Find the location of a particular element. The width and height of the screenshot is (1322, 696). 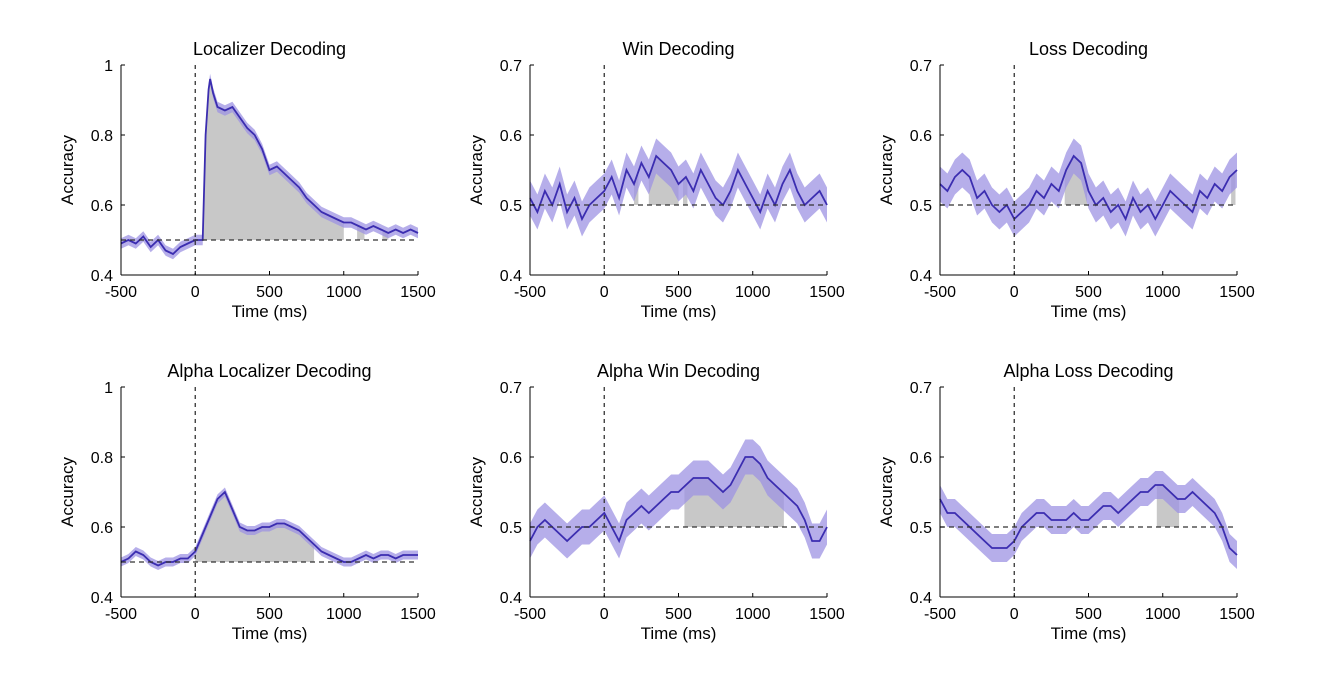

chart-title: Alpha Loss Decoding is located at coordinates (1088, 371).